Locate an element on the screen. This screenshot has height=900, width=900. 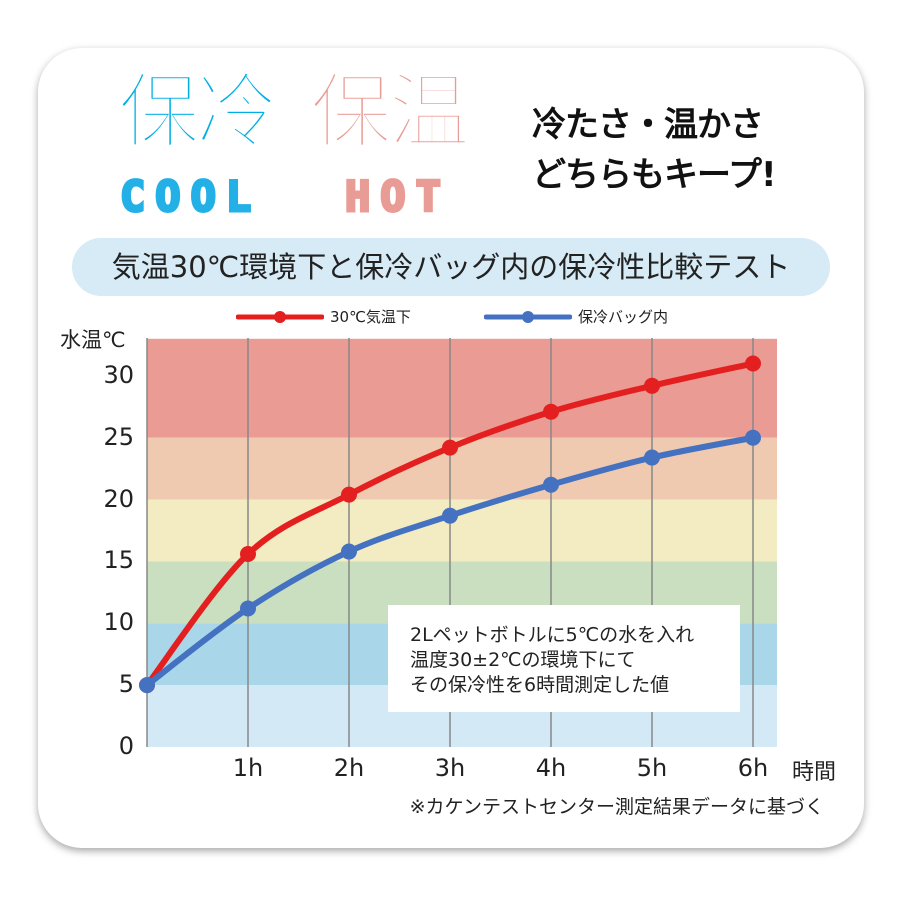
legend-item-red: 30℃気温下 is located at coordinates (323, 316).